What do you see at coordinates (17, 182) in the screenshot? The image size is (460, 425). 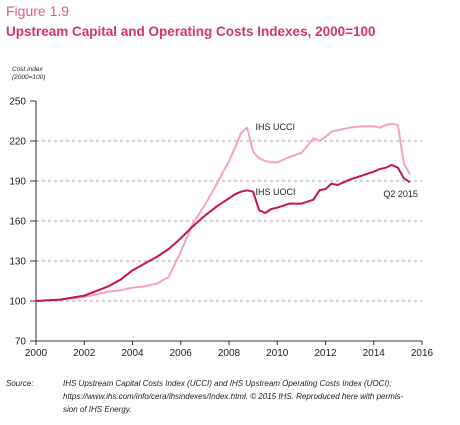 I see `y-tick-label: 190` at bounding box center [17, 182].